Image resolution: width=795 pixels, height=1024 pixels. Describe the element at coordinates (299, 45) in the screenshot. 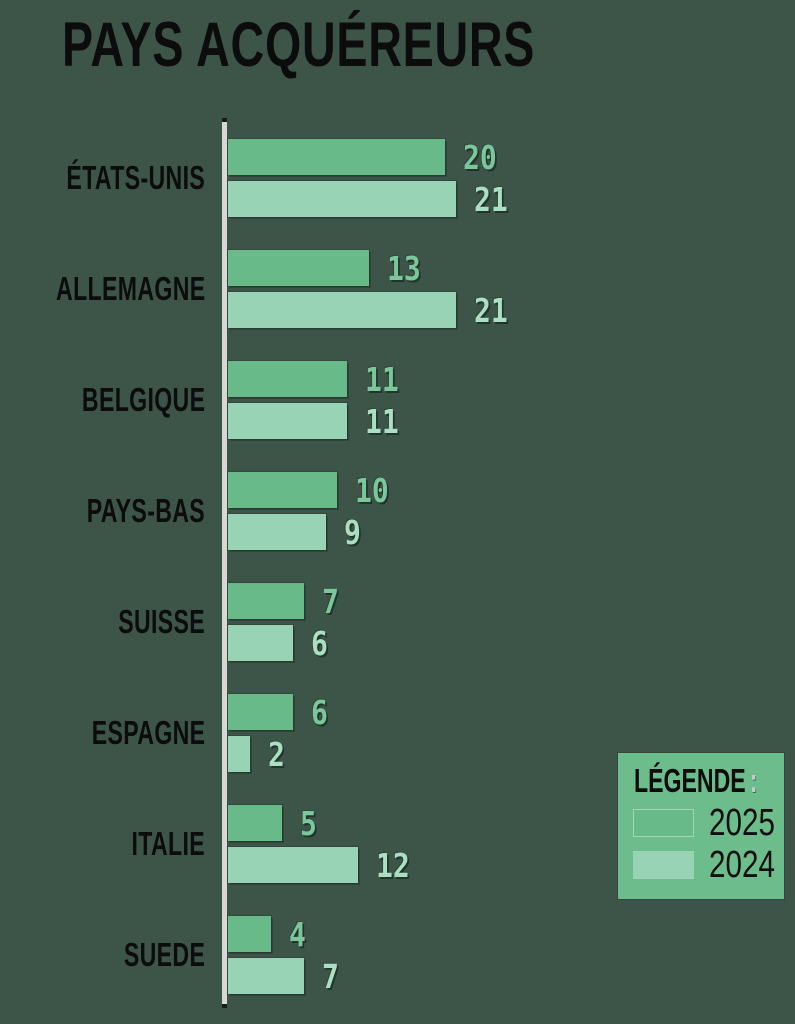

I see `chart-title: PAYS ACQUÉREURS` at that location.